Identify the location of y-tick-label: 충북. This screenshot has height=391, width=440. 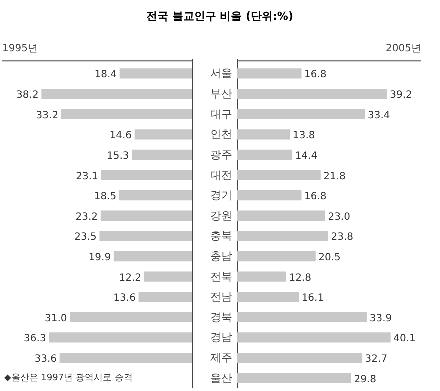
(221, 236).